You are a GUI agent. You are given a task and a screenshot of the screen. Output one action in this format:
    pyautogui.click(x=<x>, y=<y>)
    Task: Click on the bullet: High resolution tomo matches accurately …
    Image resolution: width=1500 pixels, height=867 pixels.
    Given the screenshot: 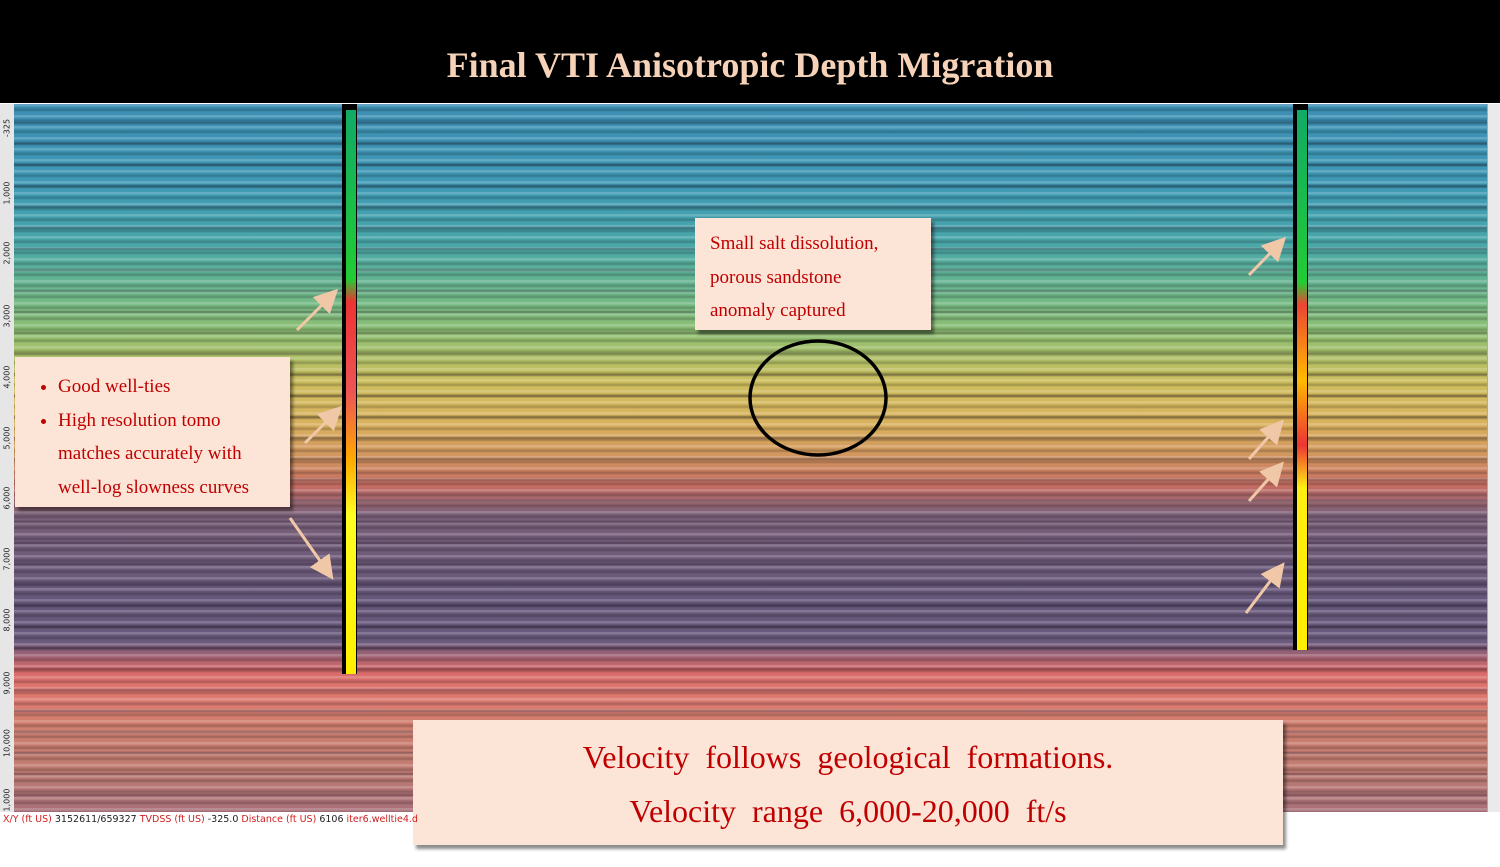 What is the action you would take?
    pyautogui.click(x=169, y=454)
    